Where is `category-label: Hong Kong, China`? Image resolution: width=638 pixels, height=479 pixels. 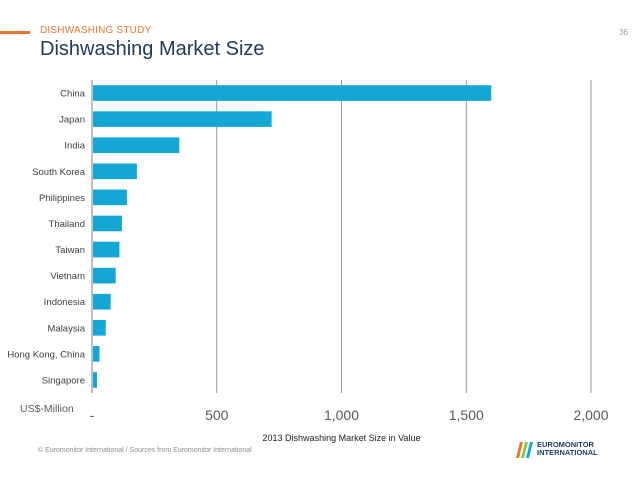
category-label: Hong Kong, China is located at coordinates (46, 354).